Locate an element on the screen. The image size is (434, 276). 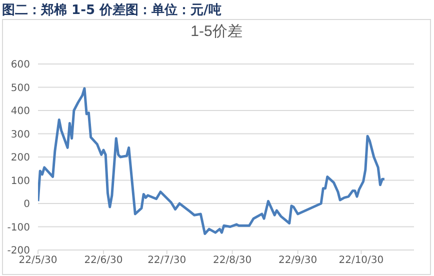
y-tick-label: 600 is located at coordinates (20, 65).